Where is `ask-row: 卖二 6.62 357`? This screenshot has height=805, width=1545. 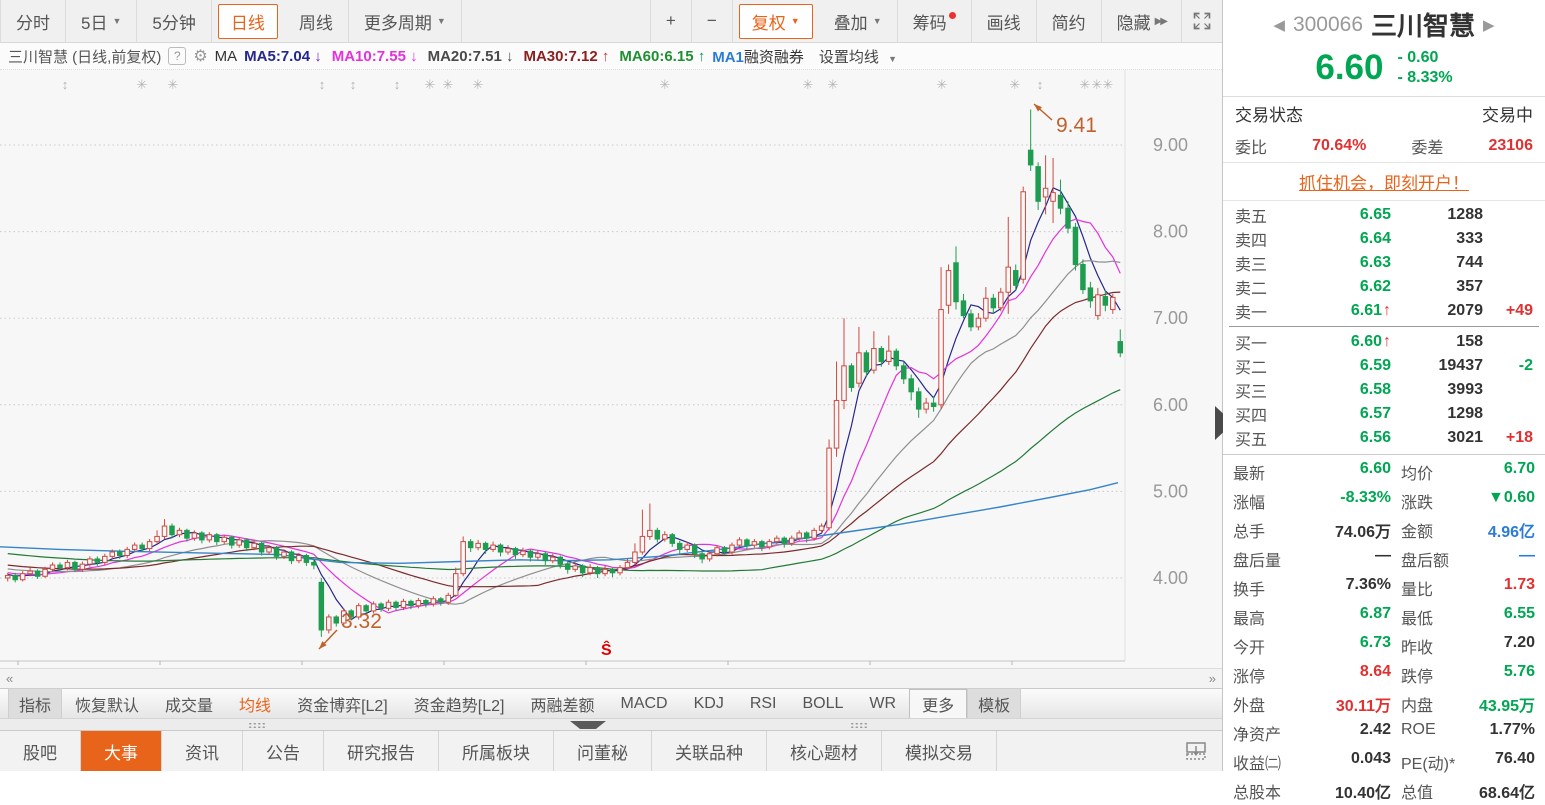
ask-row: 卖二 6.62 357 is located at coordinates (1384, 287).